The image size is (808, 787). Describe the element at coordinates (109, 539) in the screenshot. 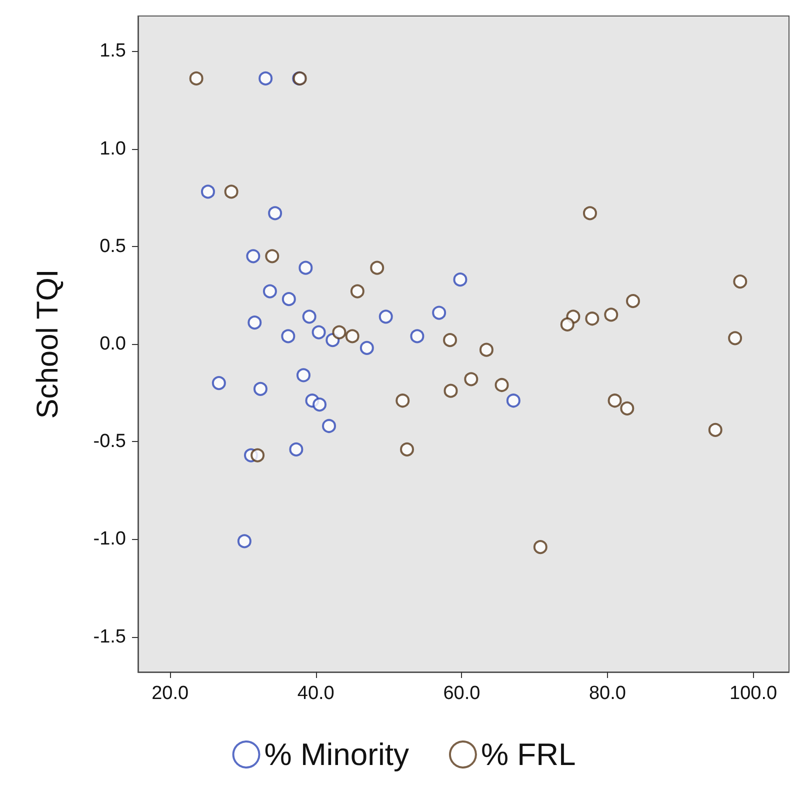

I see `y-tick-label: -1.0` at that location.